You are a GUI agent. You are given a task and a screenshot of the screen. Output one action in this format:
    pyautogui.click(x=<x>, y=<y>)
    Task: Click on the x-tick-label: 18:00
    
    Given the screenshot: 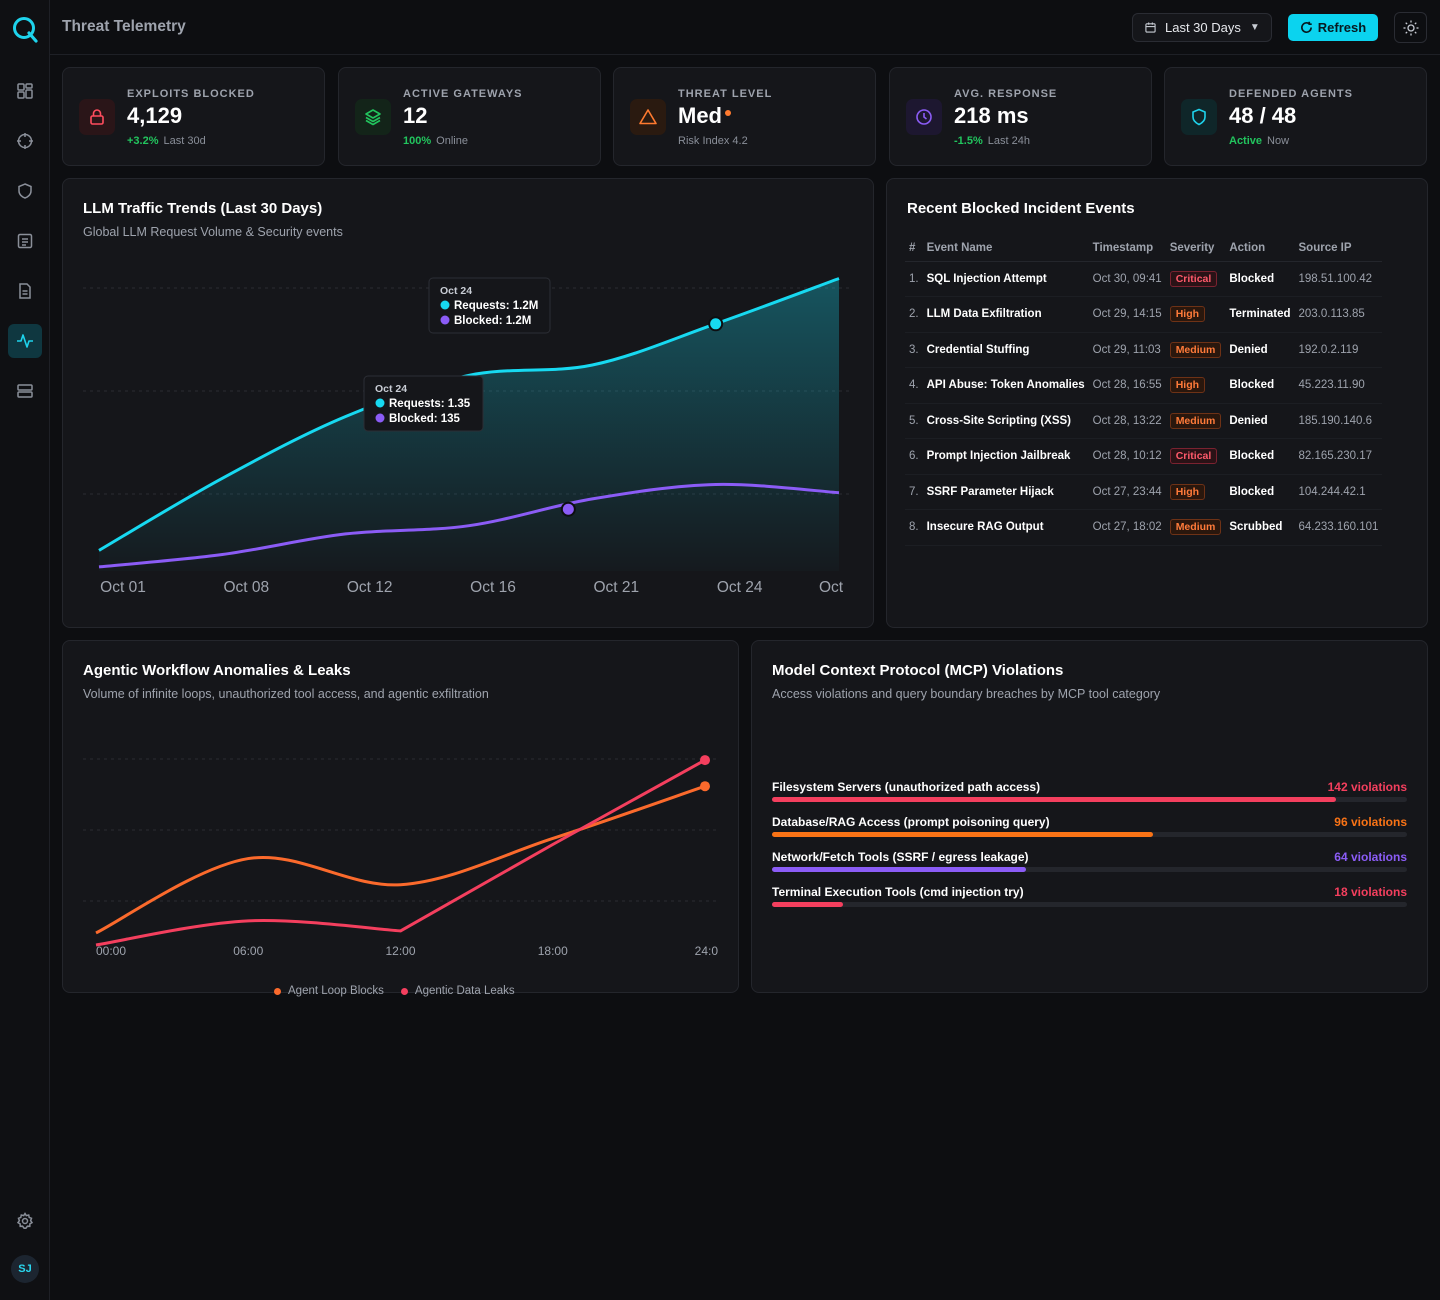 What is the action you would take?
    pyautogui.click(x=553, y=951)
    